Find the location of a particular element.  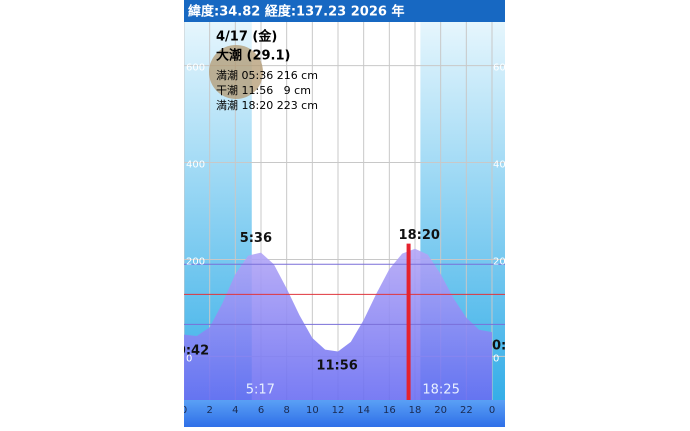

x-tick-label: 8 is located at coordinates (286, 410).